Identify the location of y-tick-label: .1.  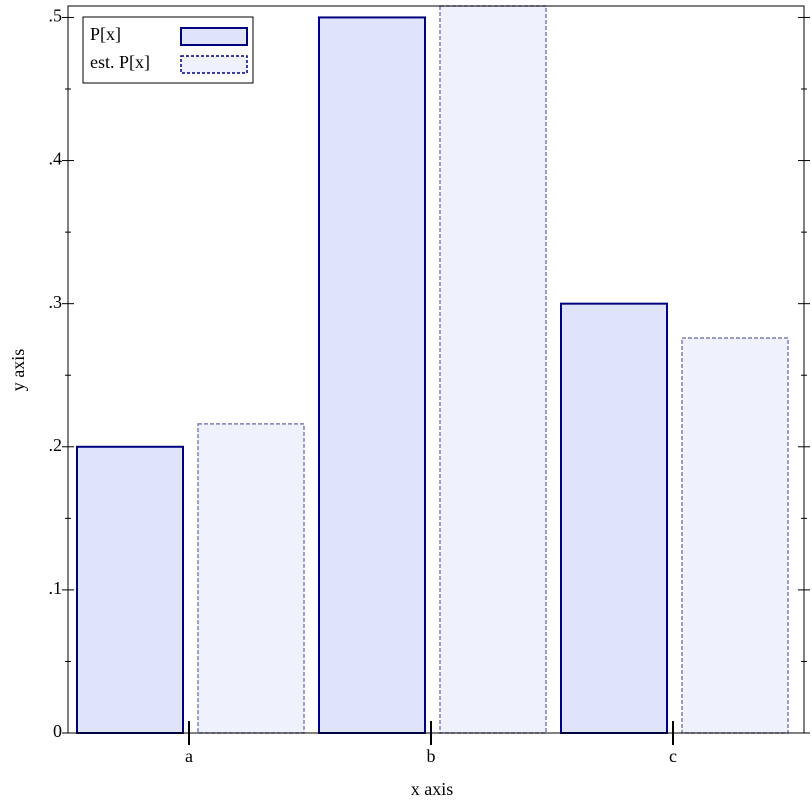
(56, 588).